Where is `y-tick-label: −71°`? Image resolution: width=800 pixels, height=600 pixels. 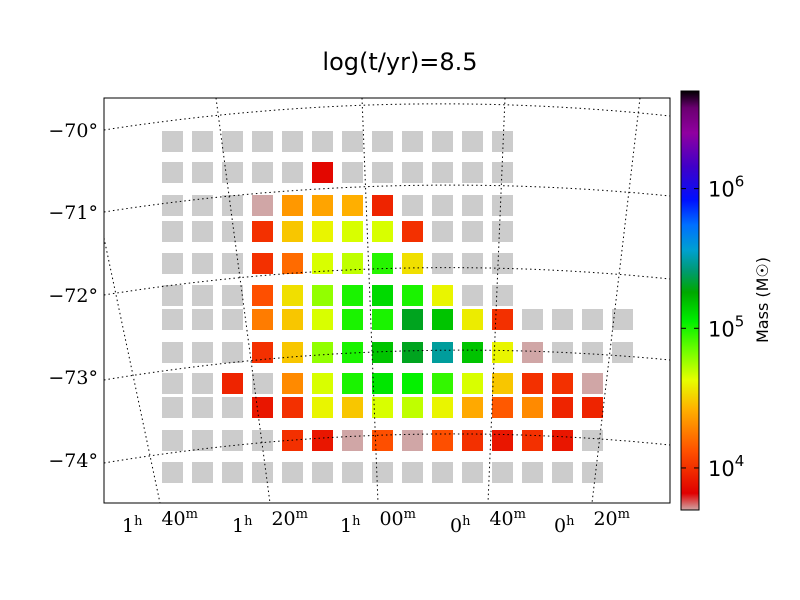
y-tick-label: −71° is located at coordinates (73, 213).